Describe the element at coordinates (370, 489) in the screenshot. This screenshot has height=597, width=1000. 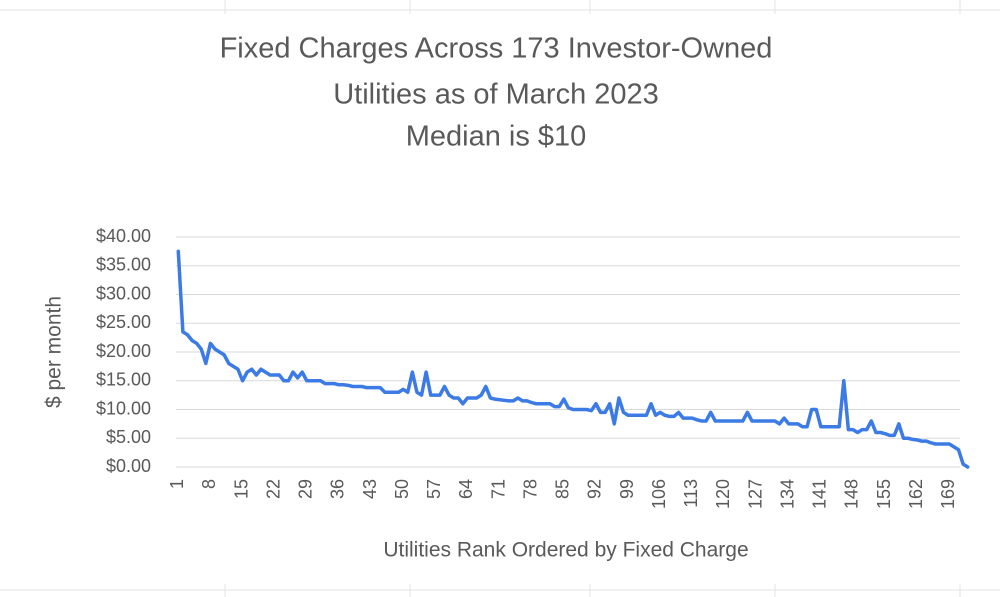
I see `x-tick-label: 43` at that location.